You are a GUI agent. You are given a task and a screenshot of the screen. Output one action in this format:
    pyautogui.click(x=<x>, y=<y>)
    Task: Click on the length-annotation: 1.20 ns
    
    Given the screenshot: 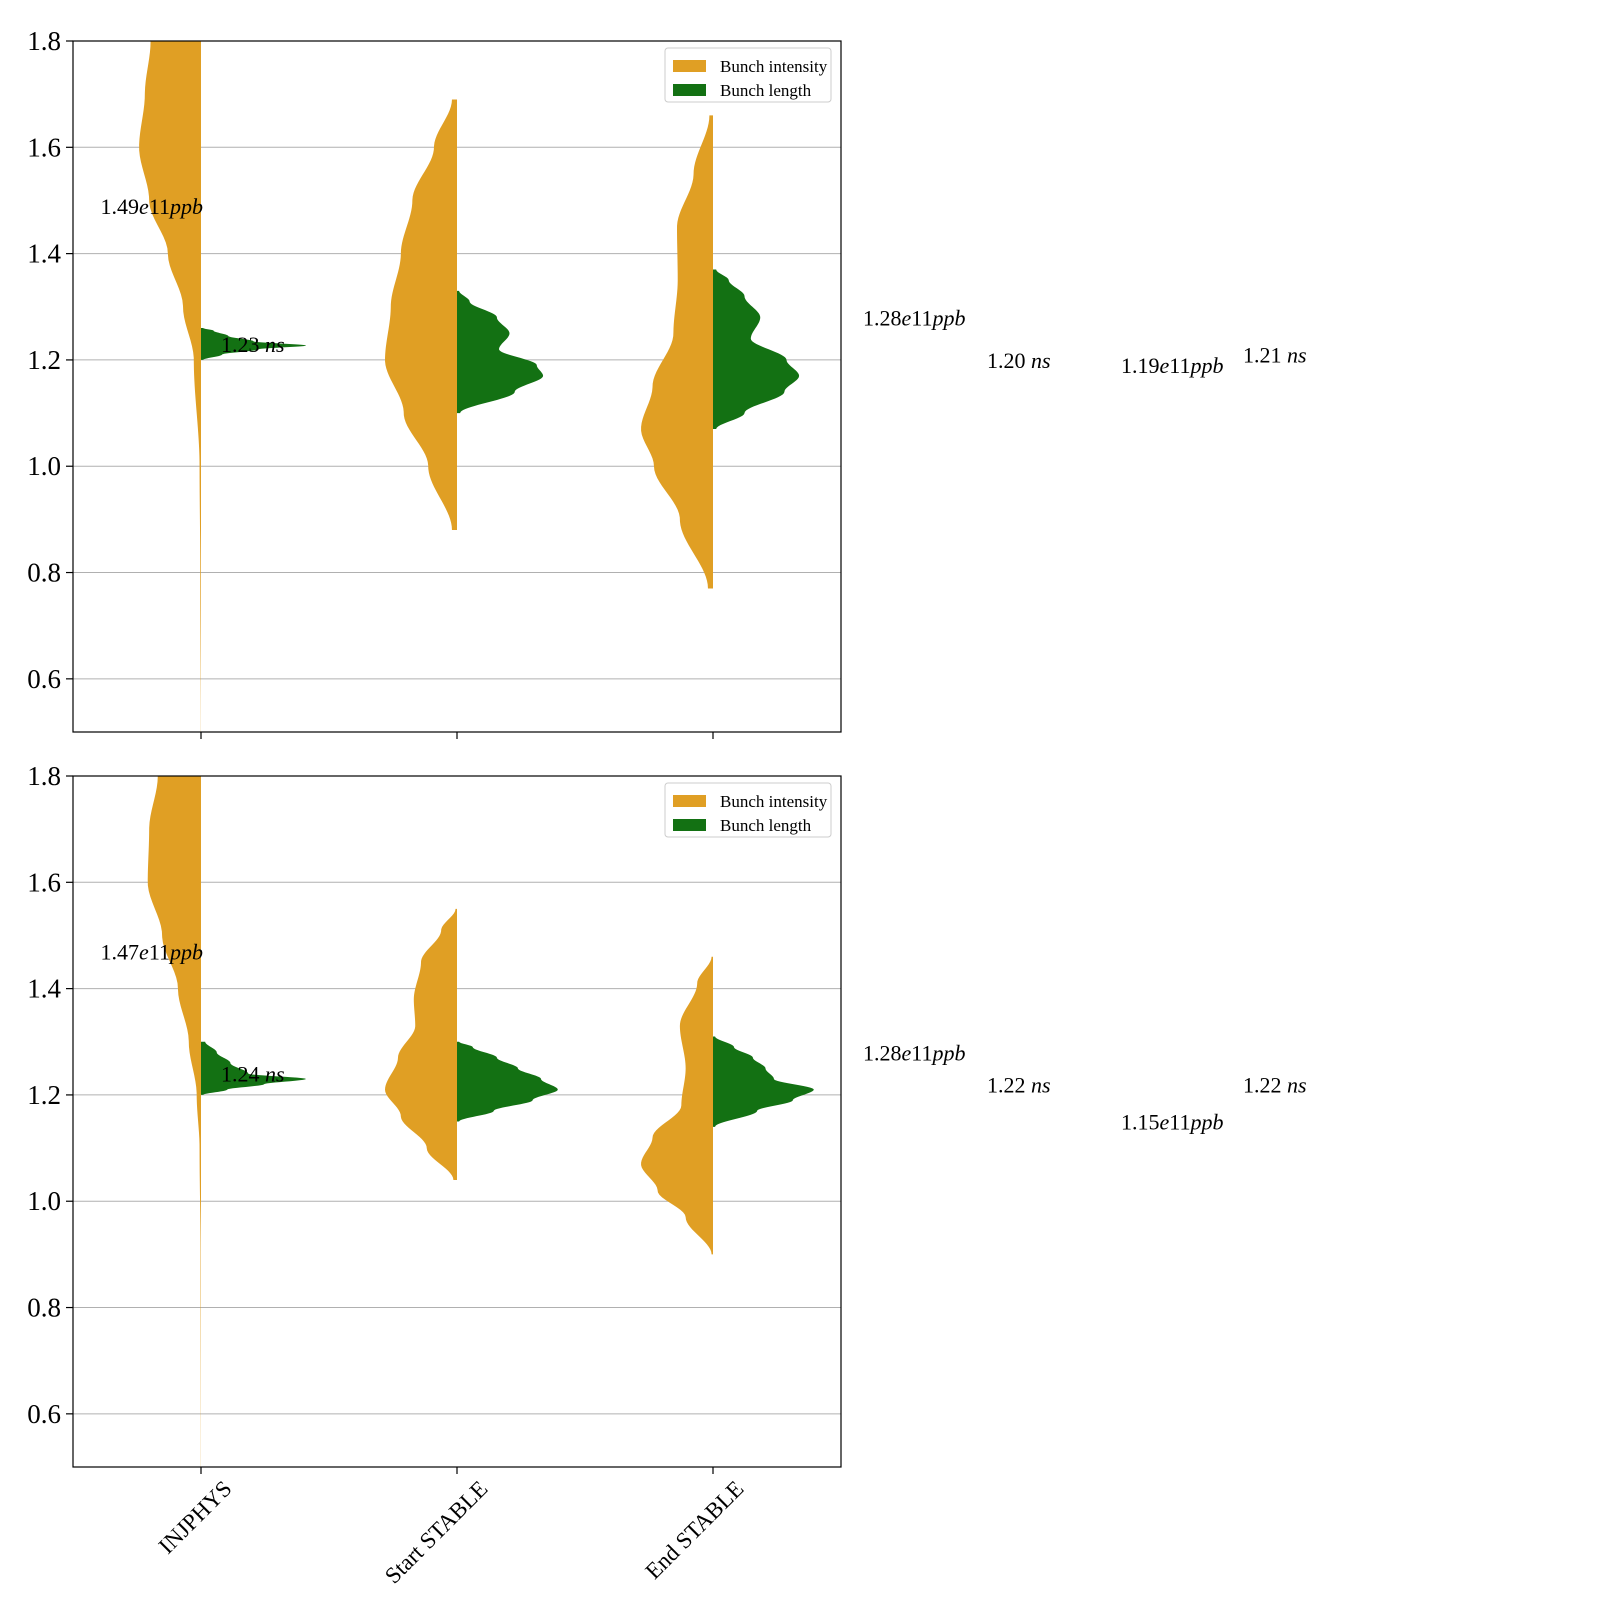 What is the action you would take?
    pyautogui.click(x=1019, y=360)
    